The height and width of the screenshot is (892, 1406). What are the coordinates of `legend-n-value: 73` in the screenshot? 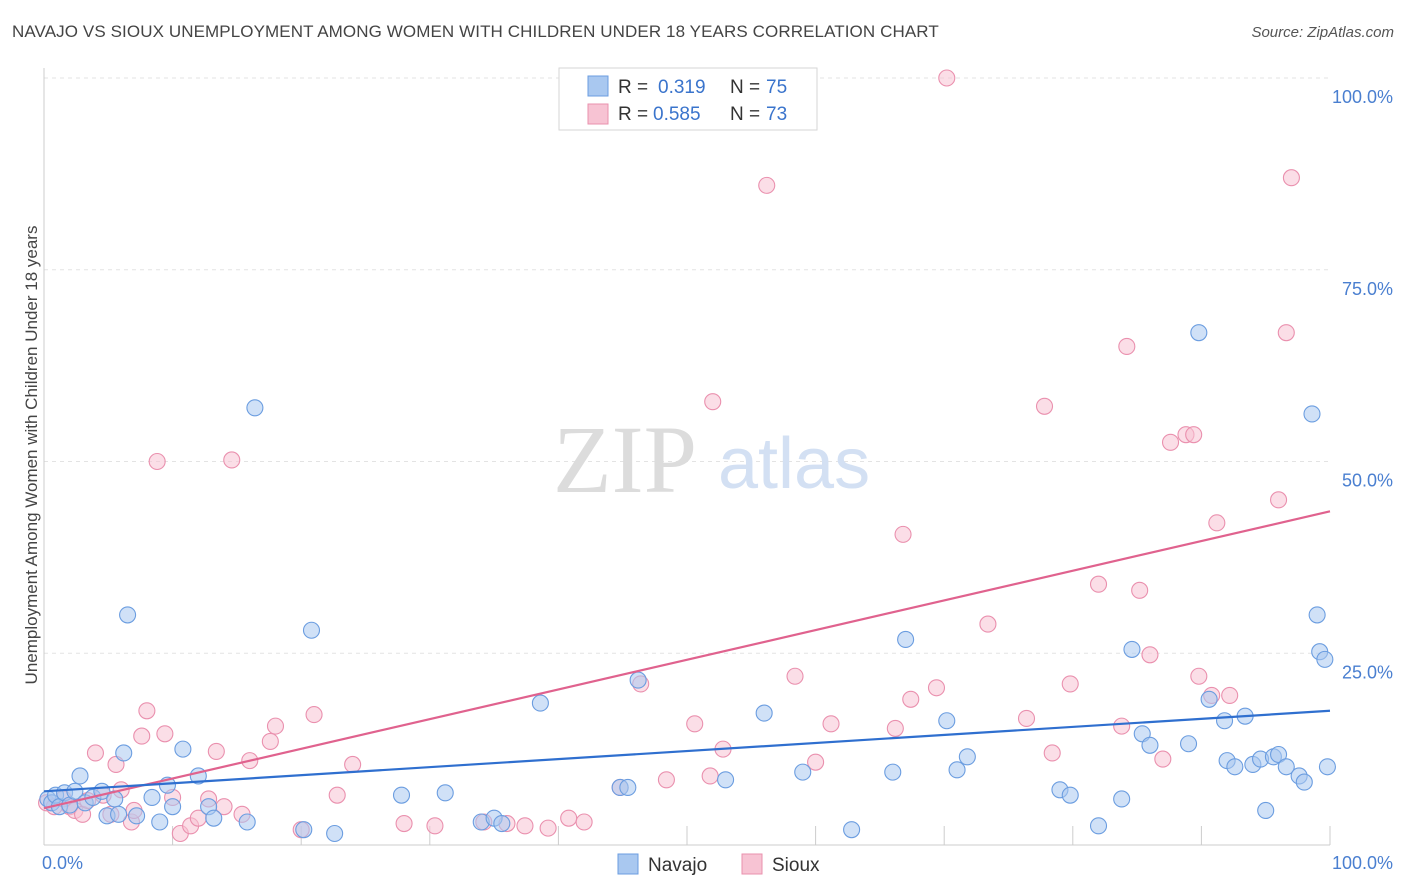 It's located at (776, 114).